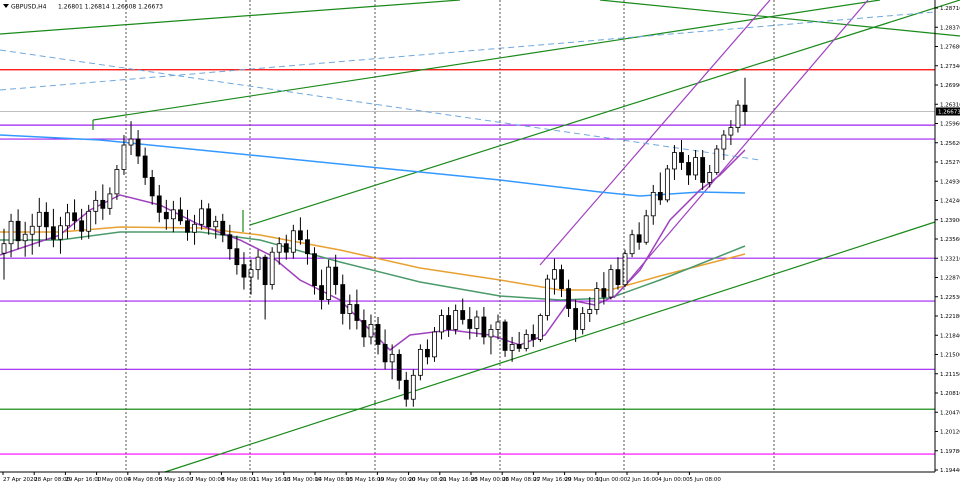  What do you see at coordinates (950, 240) in the screenshot?
I see `y-tick-label: 1.23560` at bounding box center [950, 240].